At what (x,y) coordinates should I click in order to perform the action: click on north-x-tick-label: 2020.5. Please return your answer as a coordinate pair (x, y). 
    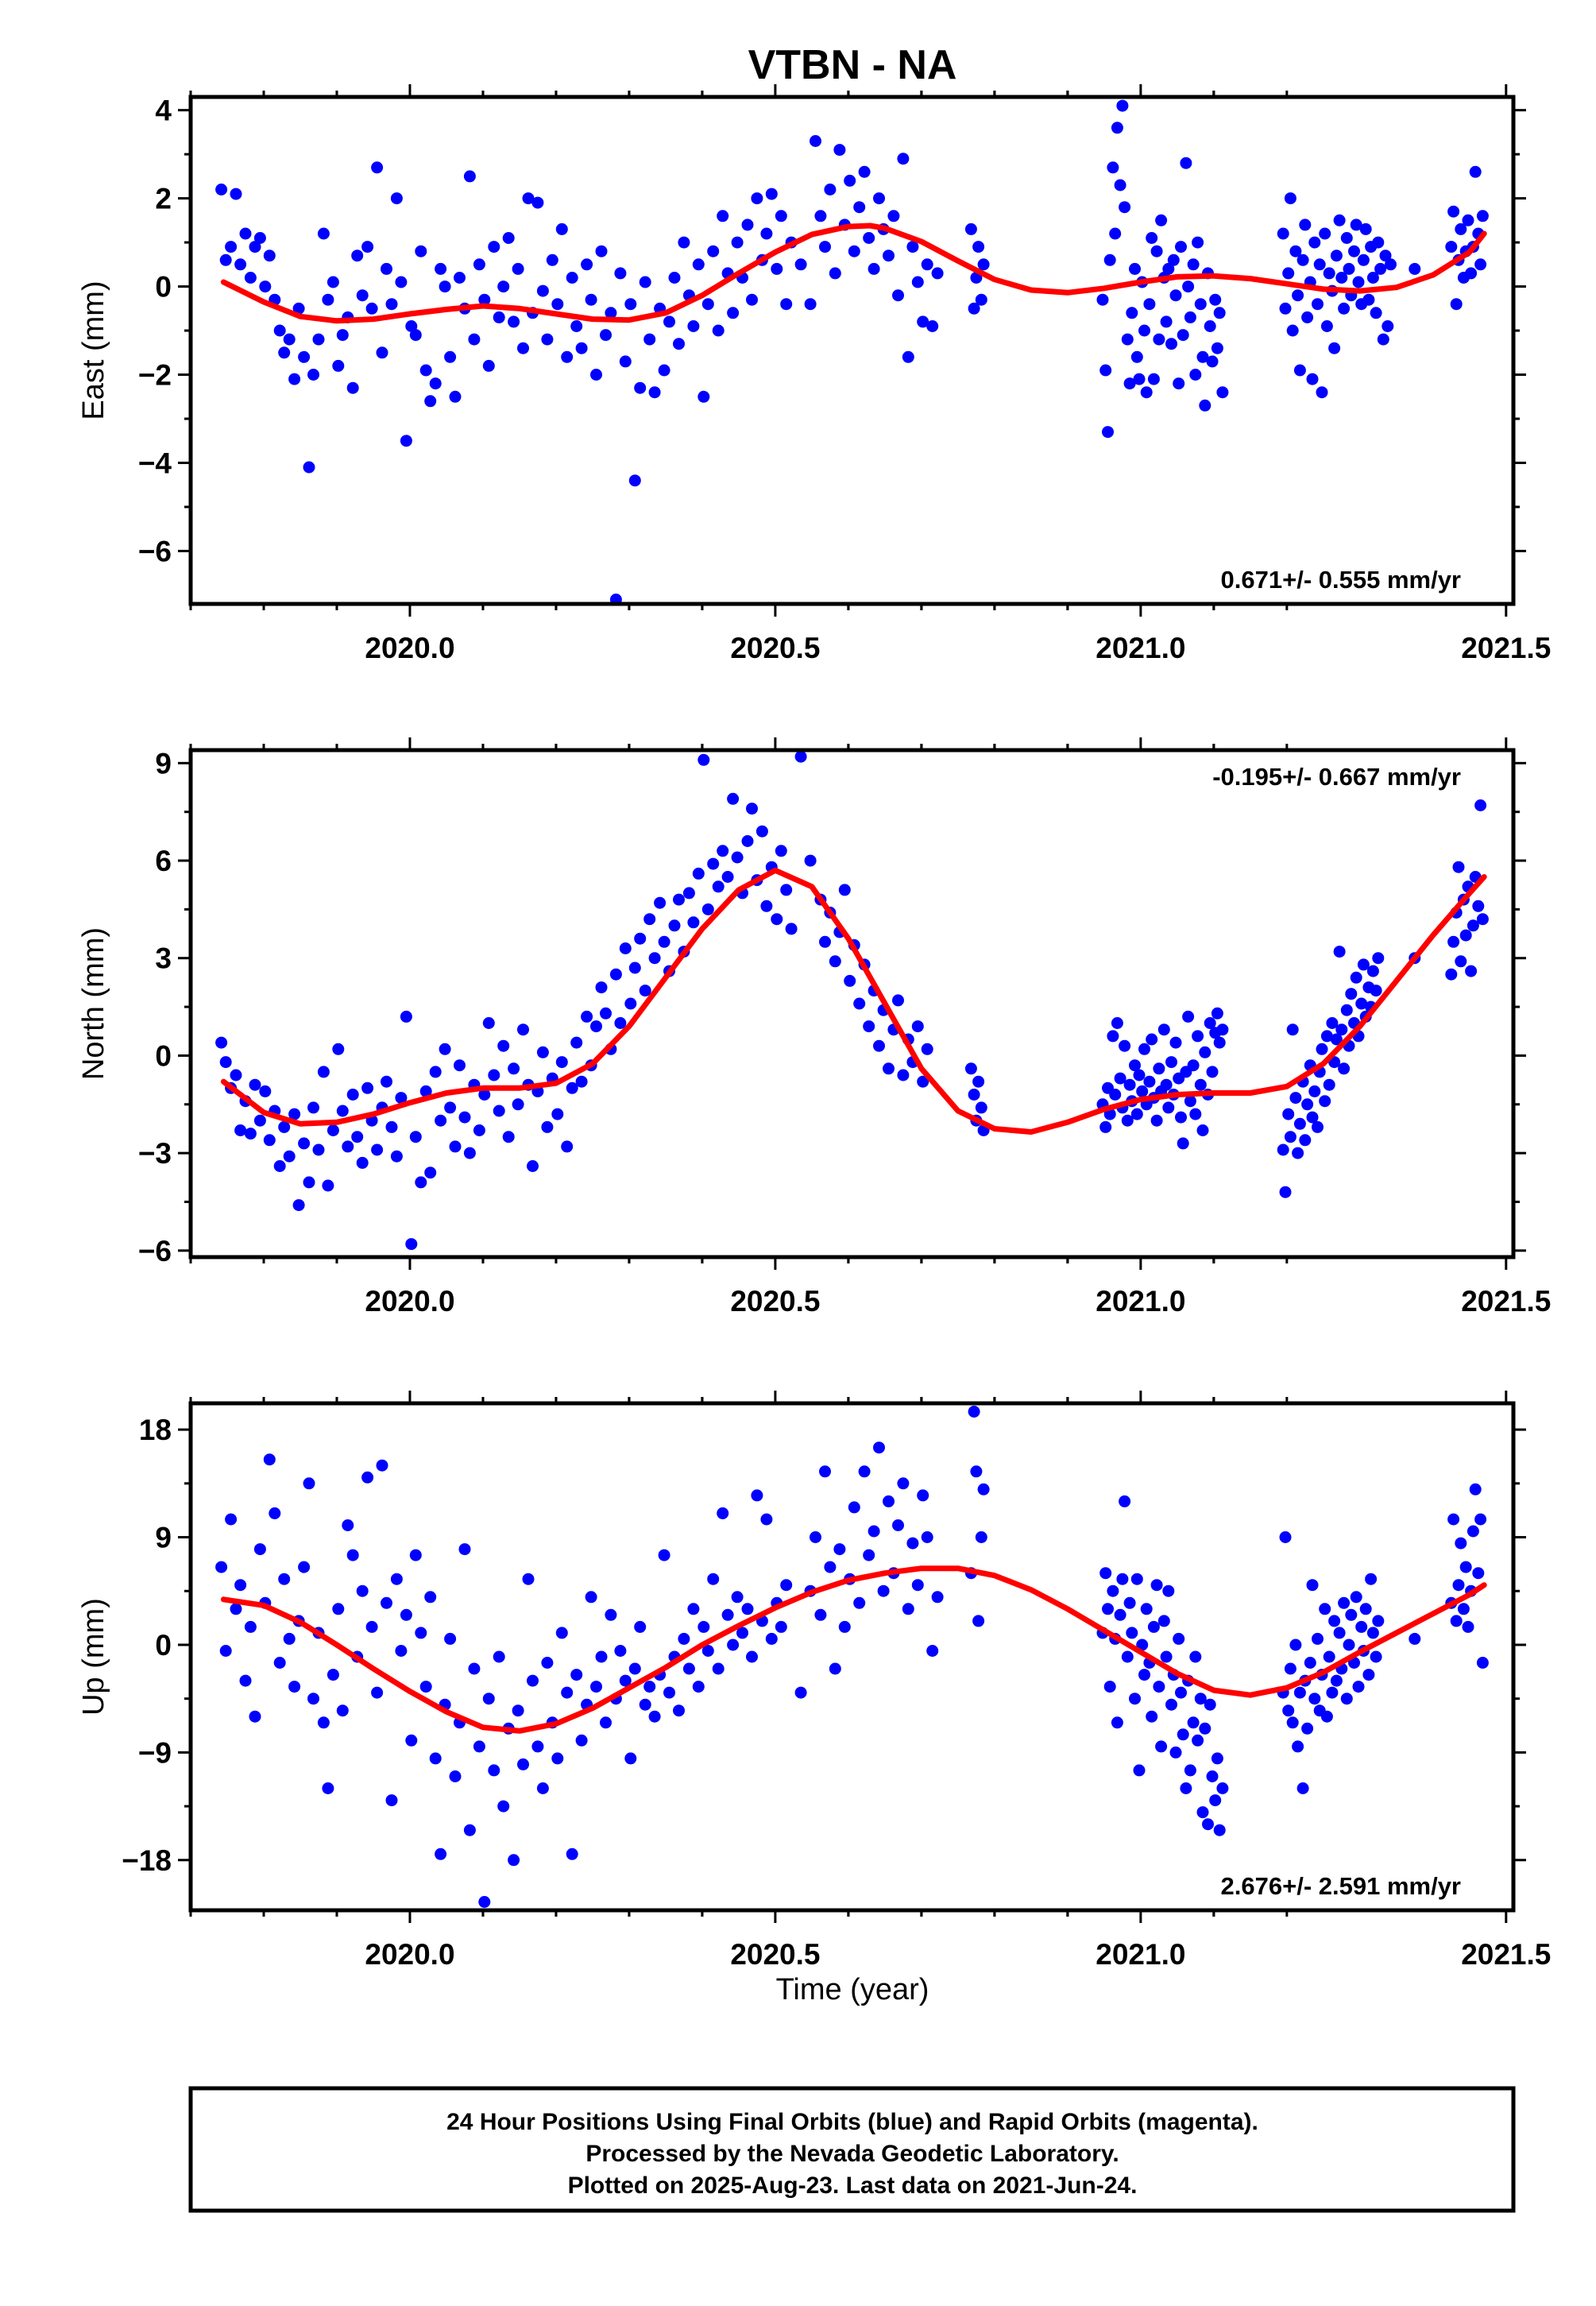
    Looking at the image, I should click on (775, 1301).